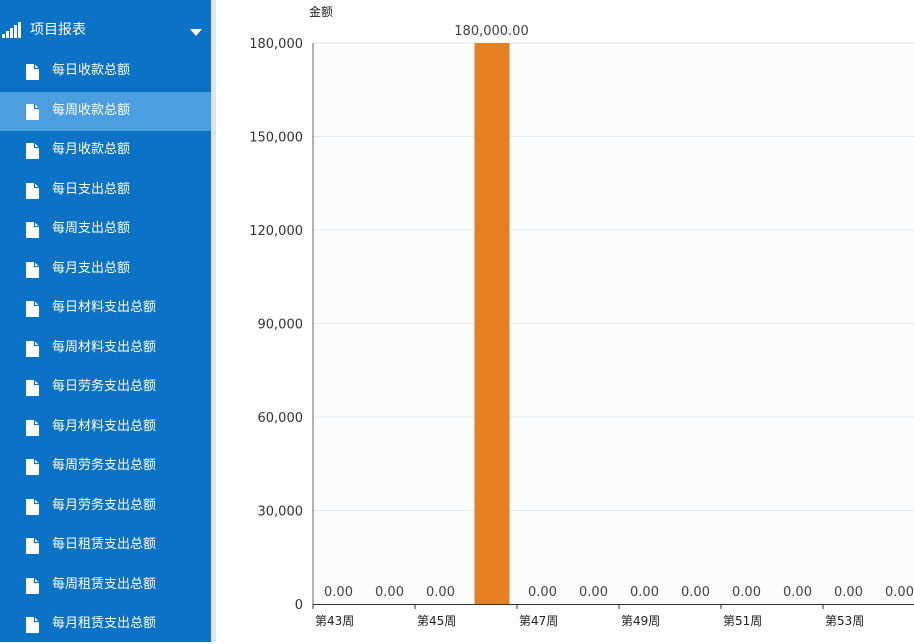 The image size is (914, 644). I want to click on x-tick-label: 第47周, so click(538, 621).